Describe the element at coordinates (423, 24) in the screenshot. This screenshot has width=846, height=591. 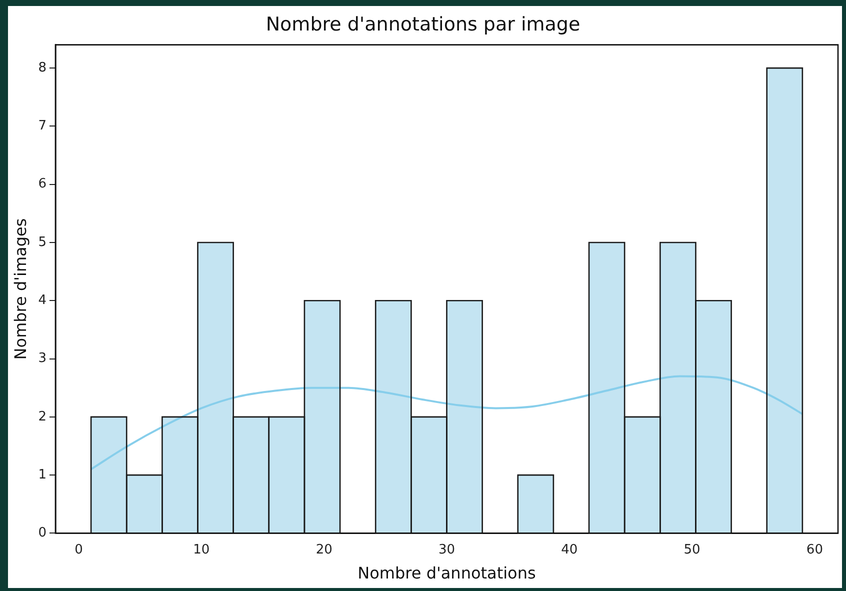
I see `chart-title: Nombre d'annotations par image` at that location.